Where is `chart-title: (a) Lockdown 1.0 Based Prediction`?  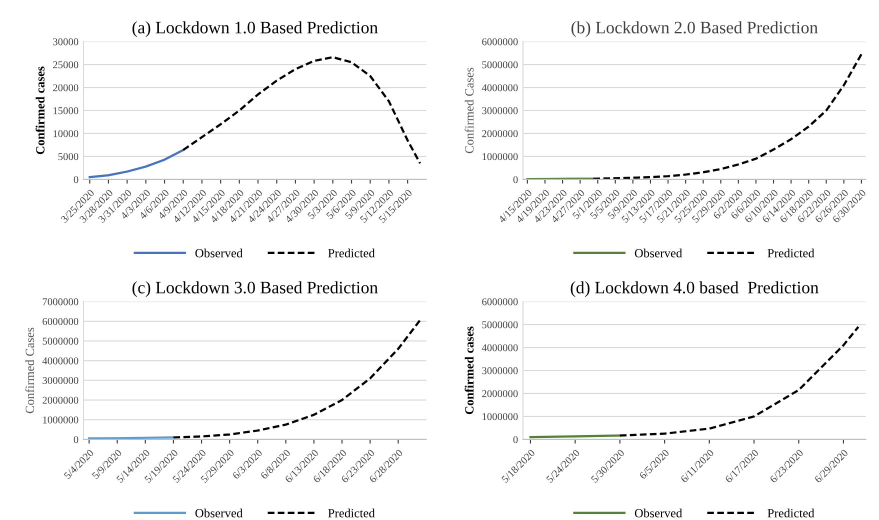 chart-title: (a) Lockdown 1.0 Based Prediction is located at coordinates (255, 29).